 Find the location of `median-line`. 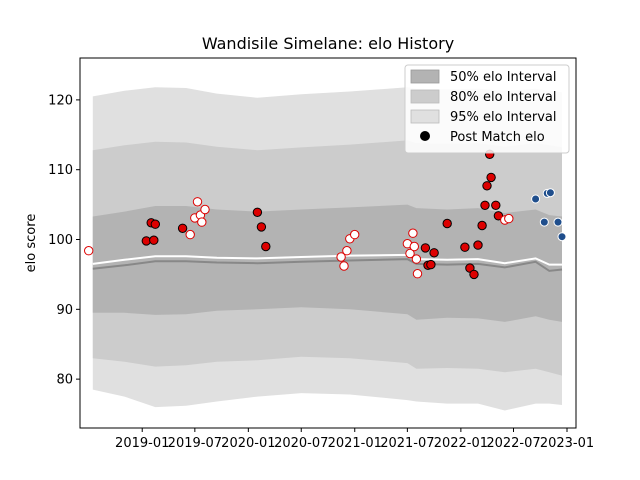

median-line is located at coordinates (327, 265).